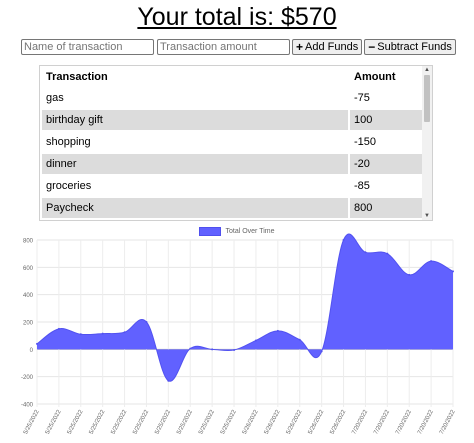 The width and height of the screenshot is (474, 443). Describe the element at coordinates (427, 98) in the screenshot. I see `scrollbar-thumb` at that location.